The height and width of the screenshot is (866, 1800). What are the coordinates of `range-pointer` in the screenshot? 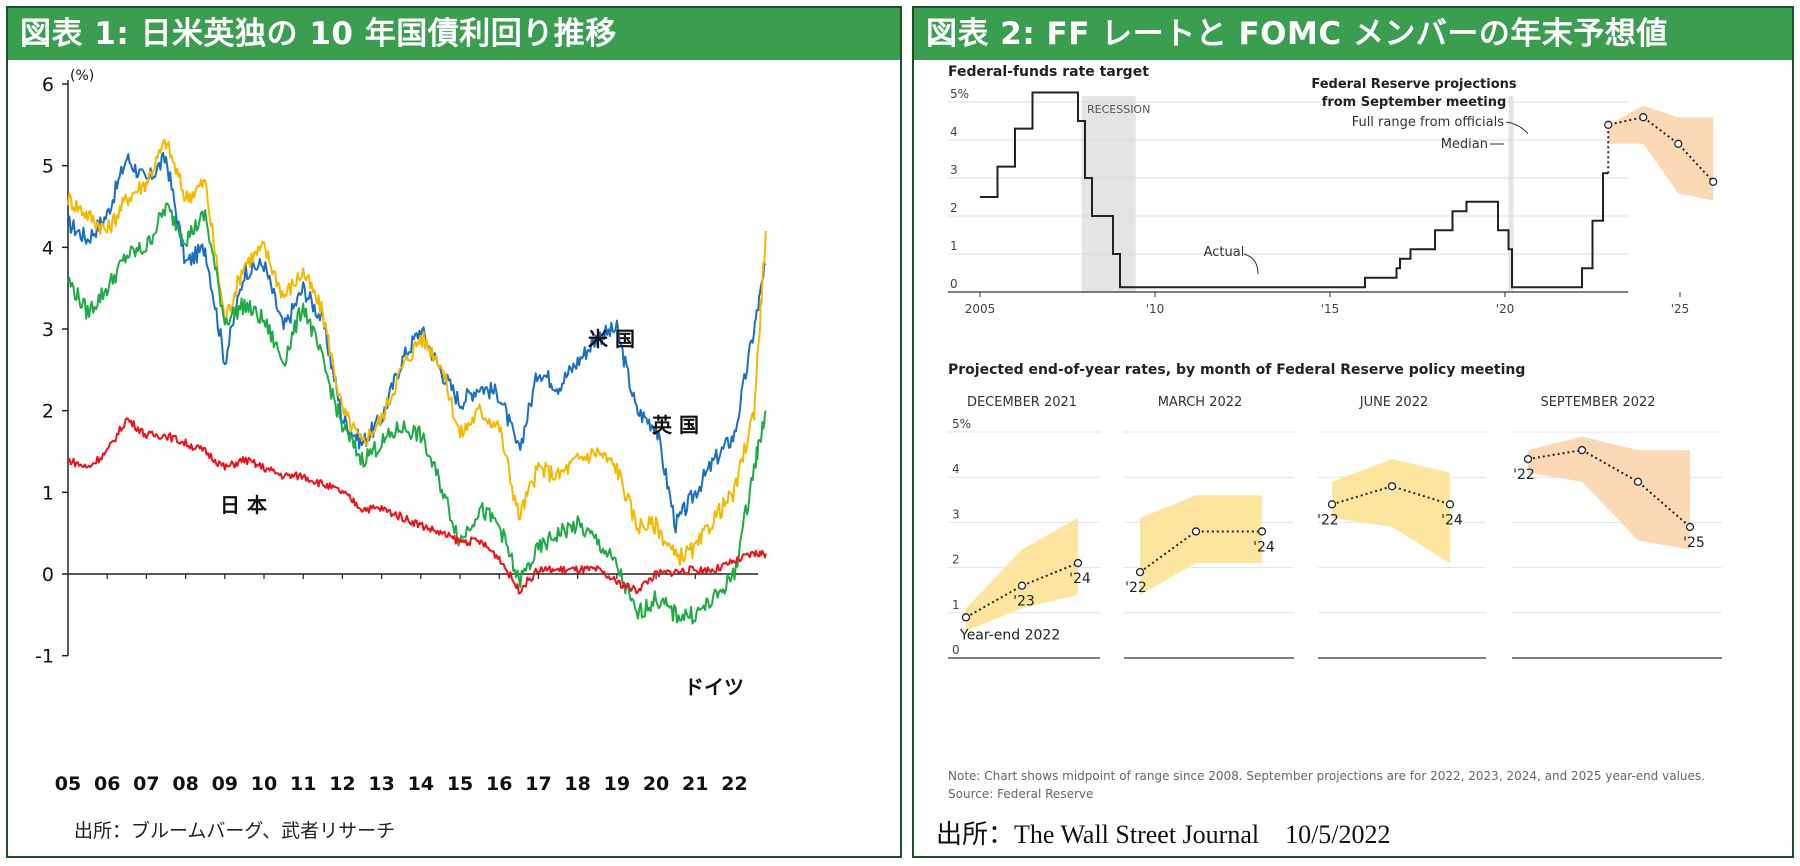 It's located at (1517, 128).